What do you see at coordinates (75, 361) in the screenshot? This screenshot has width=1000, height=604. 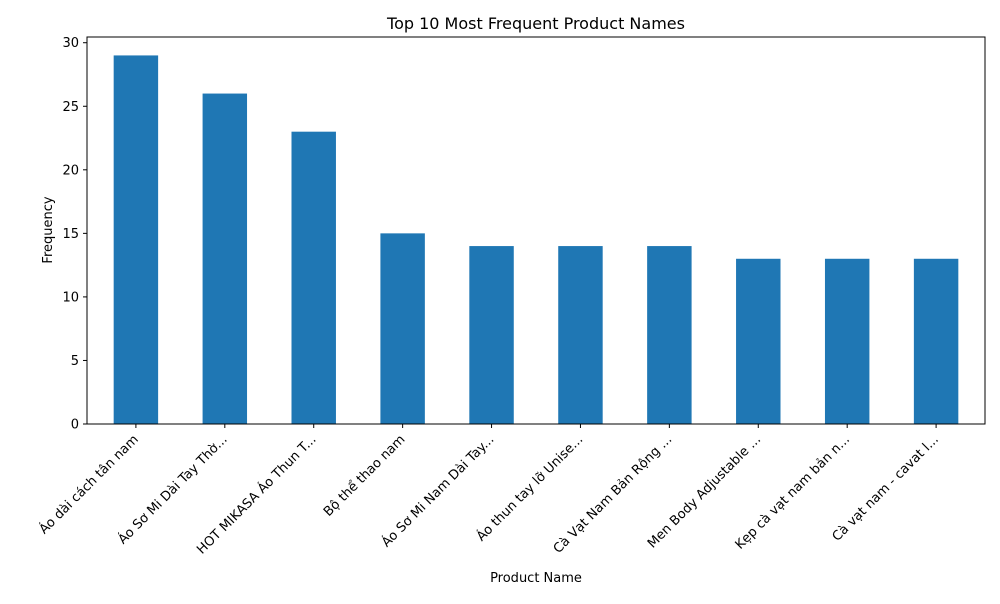 I see `y-tick-label: 5` at bounding box center [75, 361].